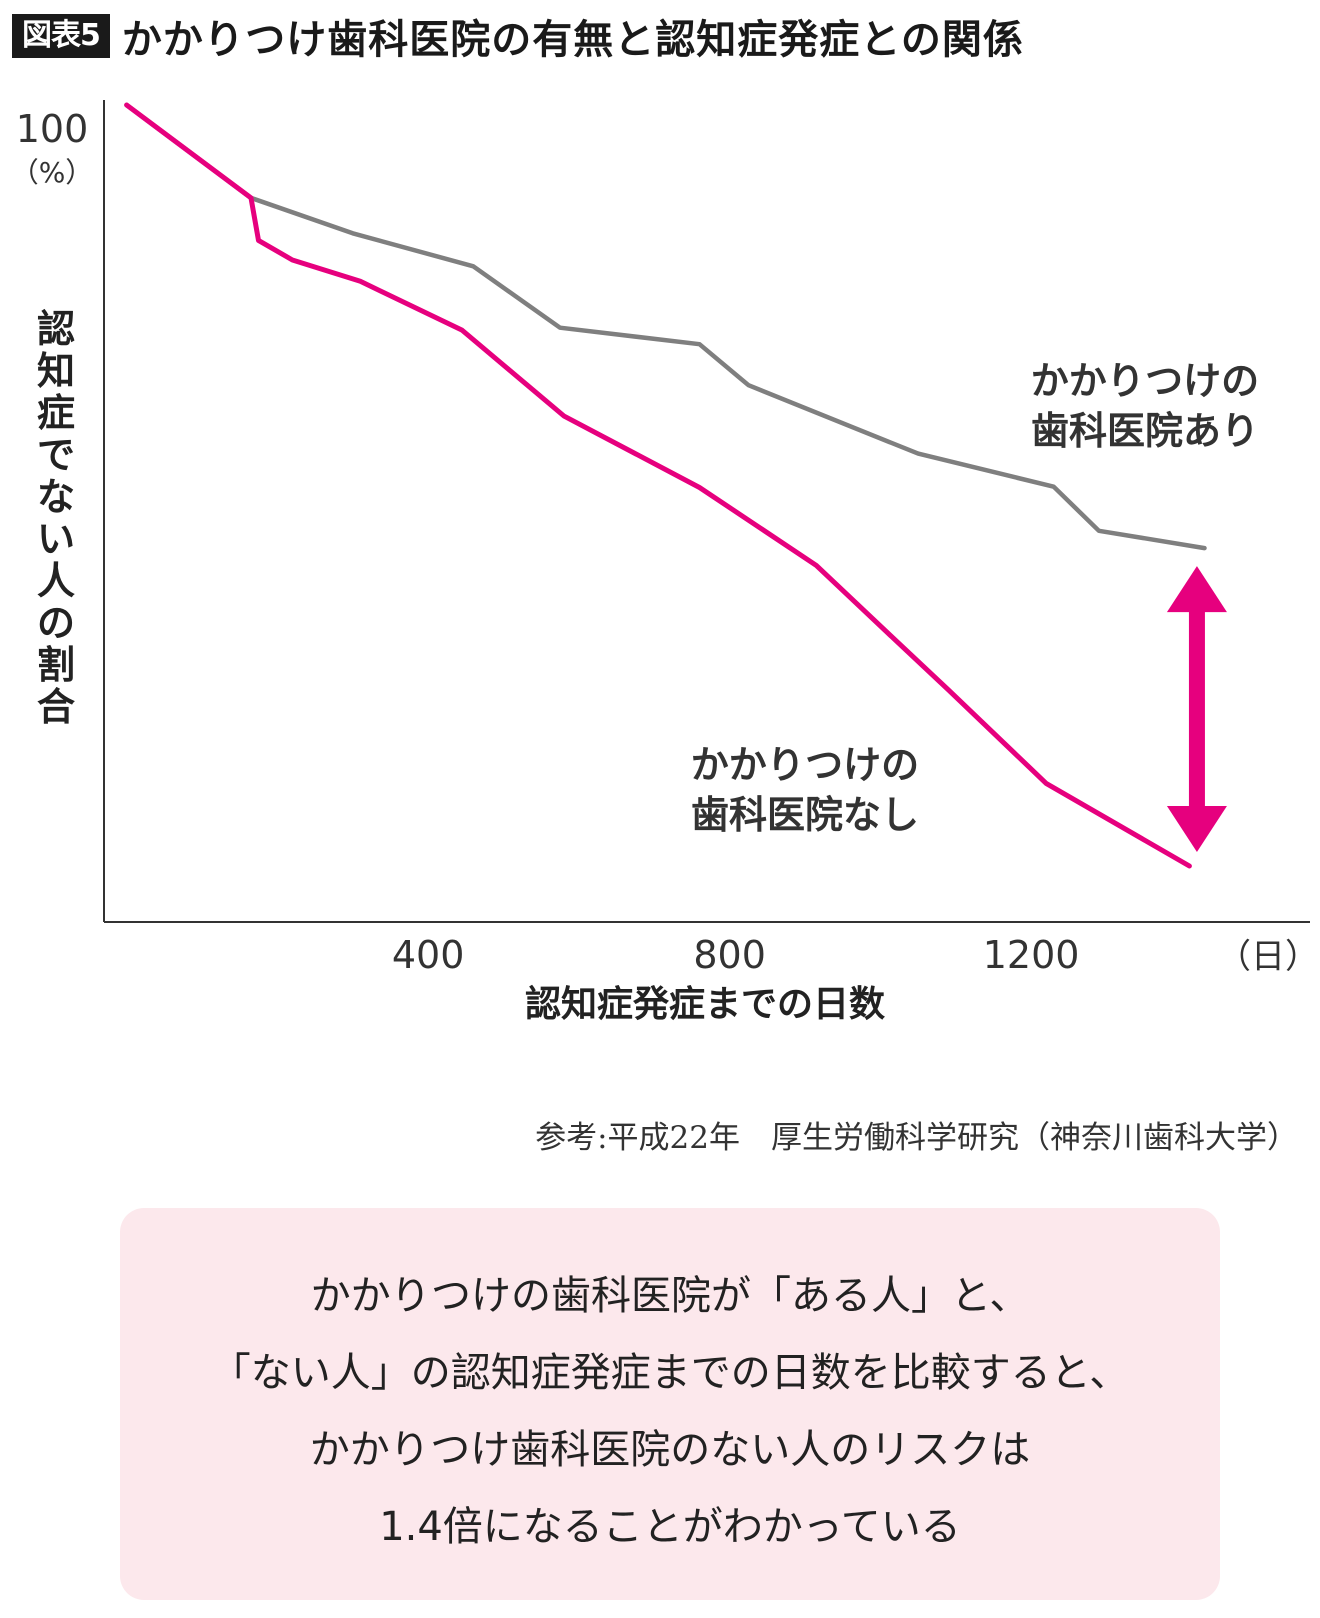 The width and height of the screenshot is (1320, 1618). I want to click on gap-arrow, so click(1196, 709).